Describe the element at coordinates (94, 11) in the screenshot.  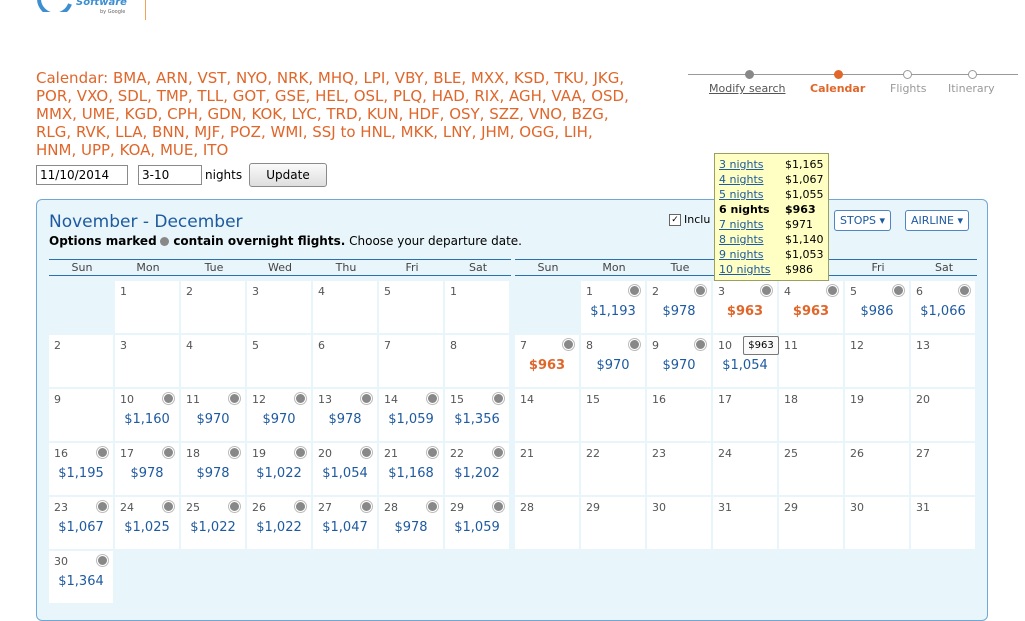
I see `logo: Software by Google` at that location.